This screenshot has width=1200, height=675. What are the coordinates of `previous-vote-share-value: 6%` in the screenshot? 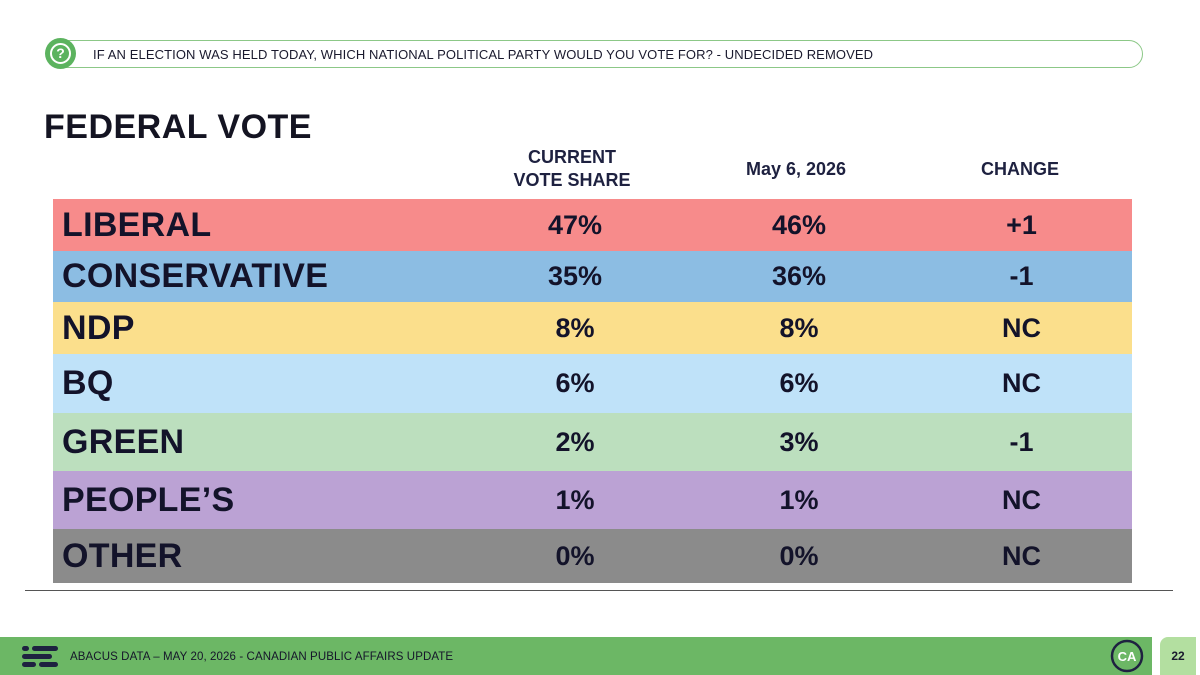 It's located at (799, 383).